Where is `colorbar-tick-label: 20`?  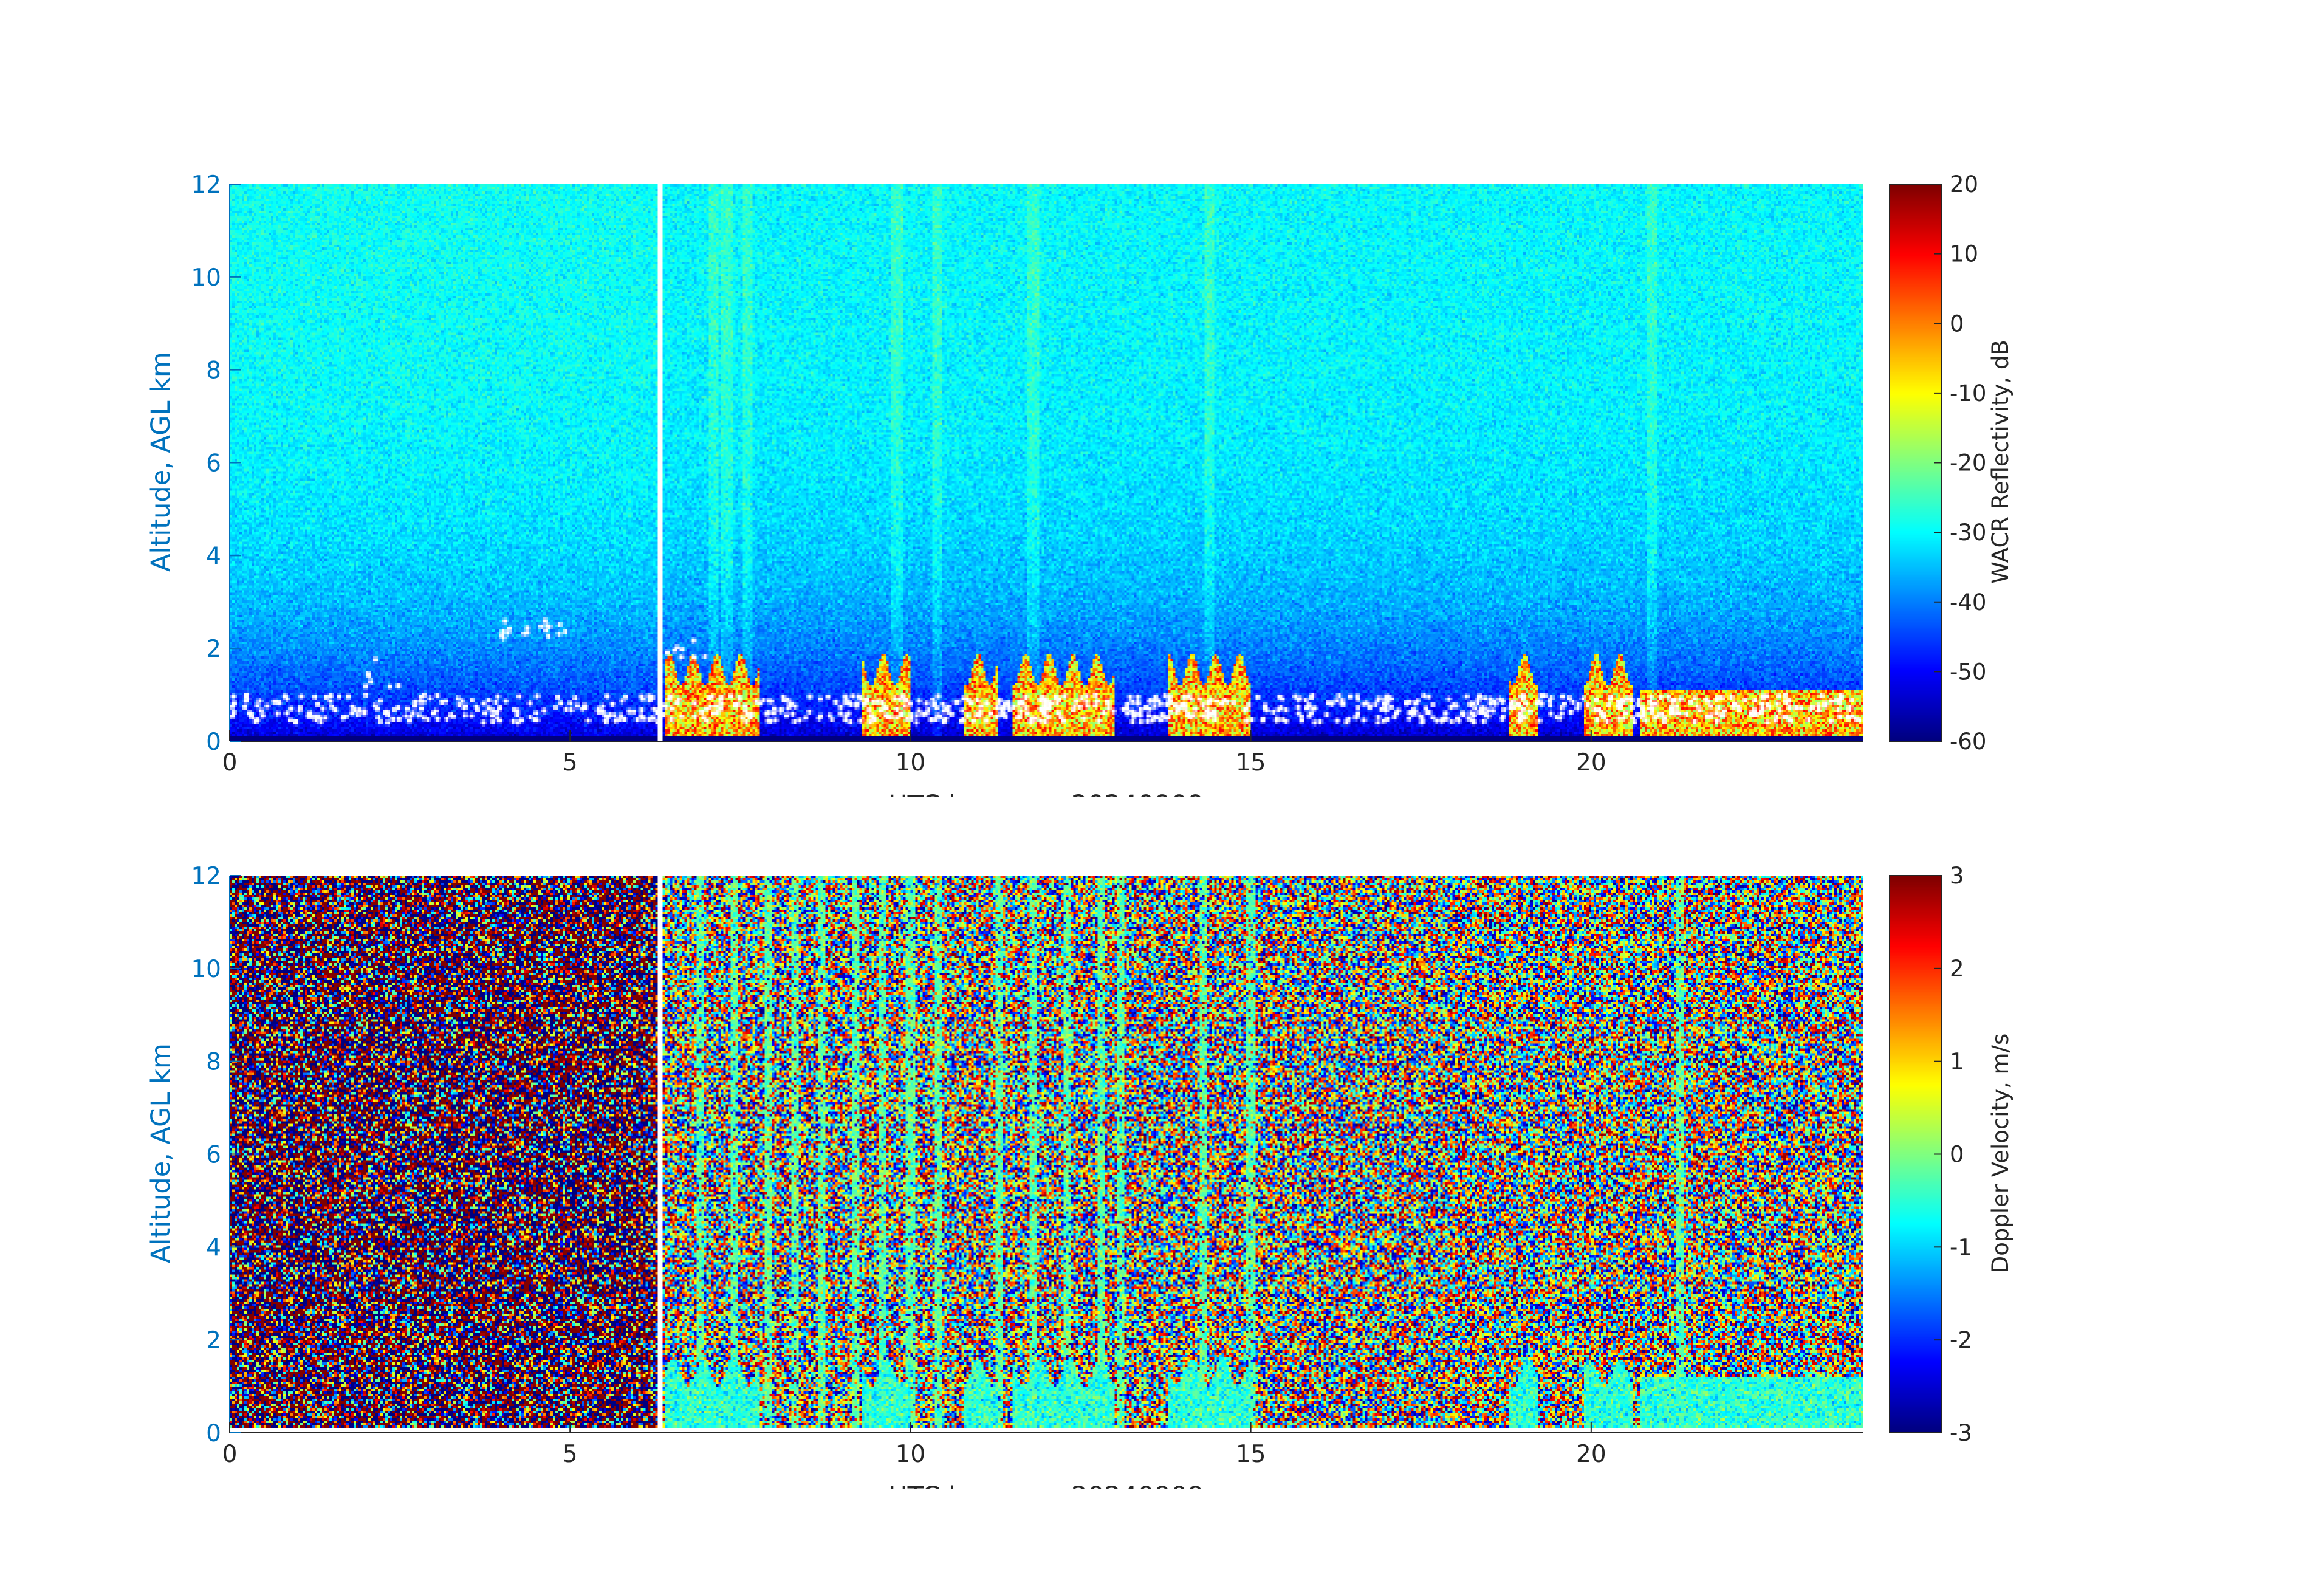 colorbar-tick-label: 20 is located at coordinates (1964, 184).